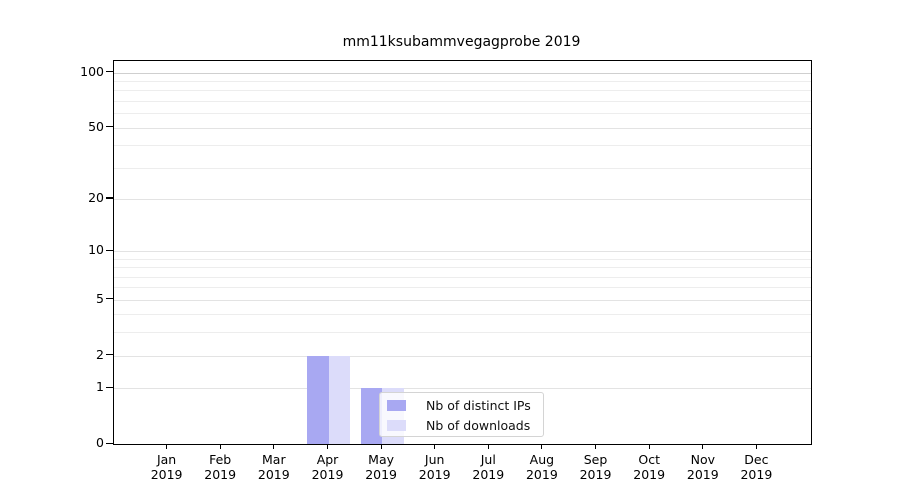  I want to click on legend-item-downloads: Nb of downloads, so click(461, 425).